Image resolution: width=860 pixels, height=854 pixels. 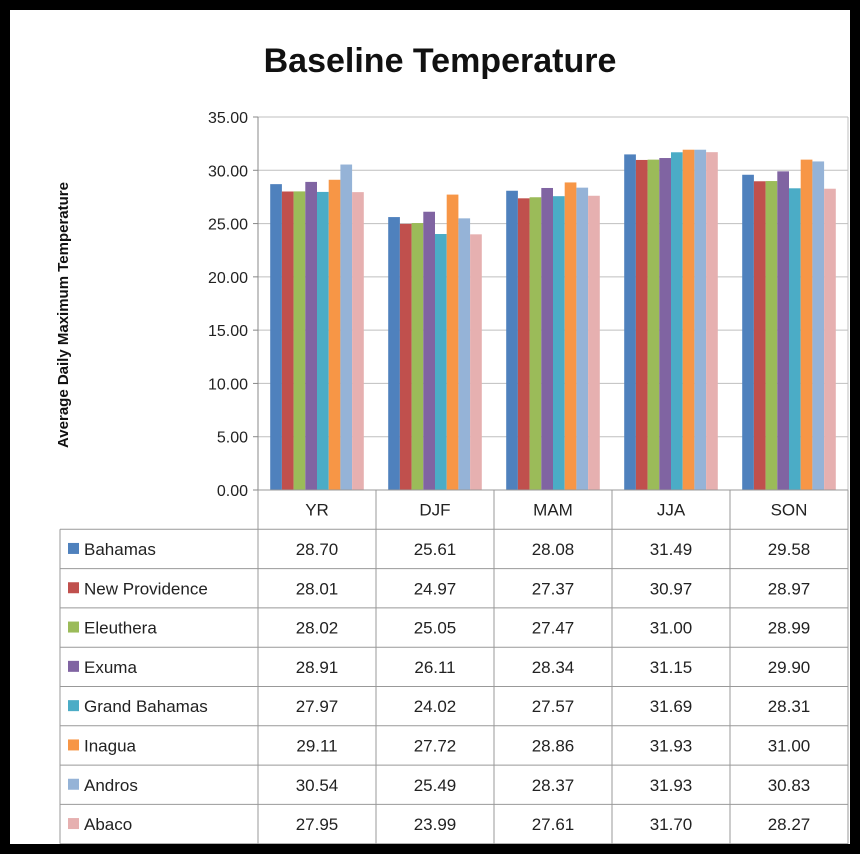 I want to click on data-label: 28.99, so click(x=789, y=628).